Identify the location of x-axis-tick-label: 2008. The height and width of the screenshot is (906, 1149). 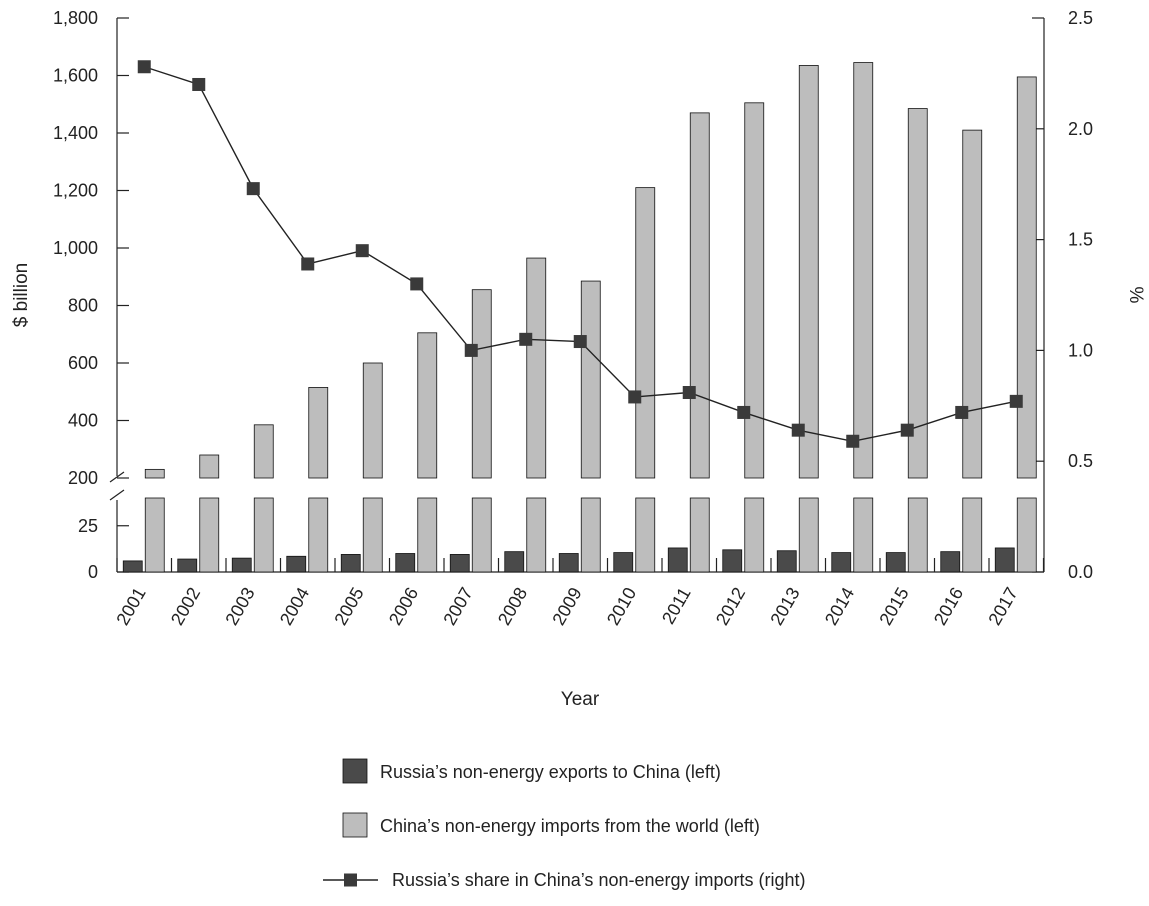
(512, 606).